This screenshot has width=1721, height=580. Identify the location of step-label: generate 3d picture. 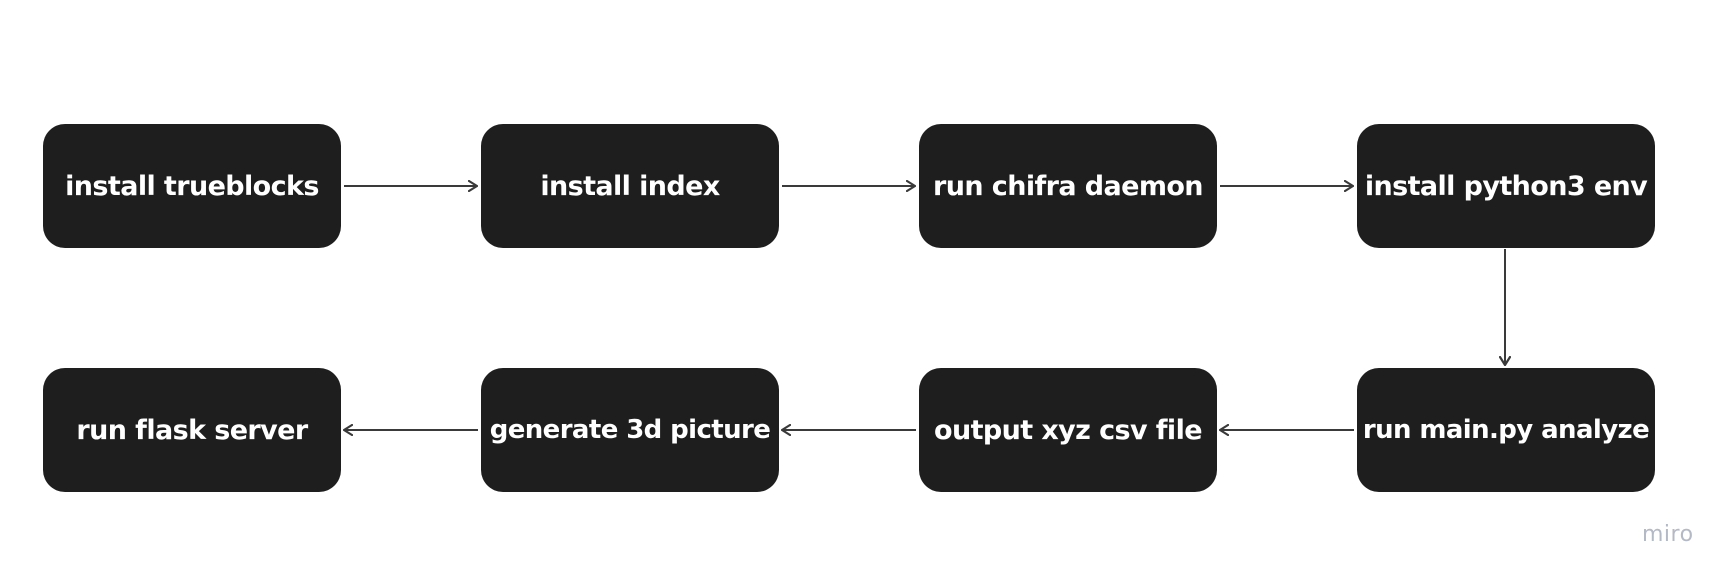
(630, 430).